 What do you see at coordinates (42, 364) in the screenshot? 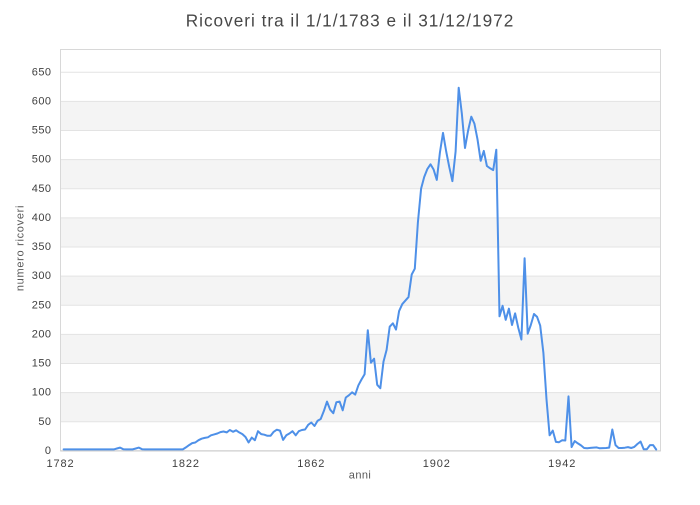
I see `svg-text: 150` at bounding box center [42, 364].